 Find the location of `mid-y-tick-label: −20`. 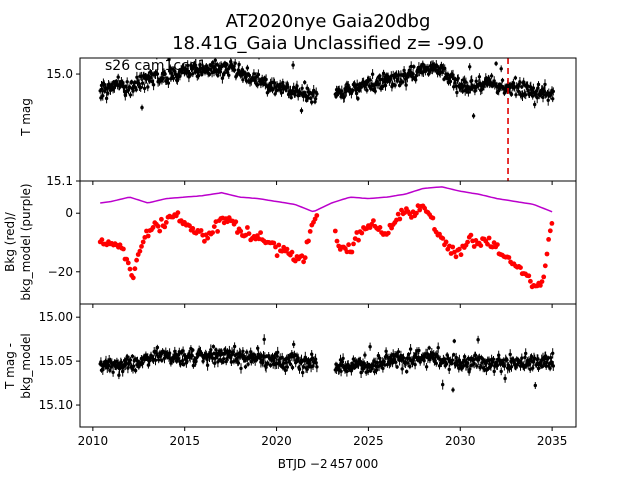

mid-y-tick-label: −20 is located at coordinates (60, 272).